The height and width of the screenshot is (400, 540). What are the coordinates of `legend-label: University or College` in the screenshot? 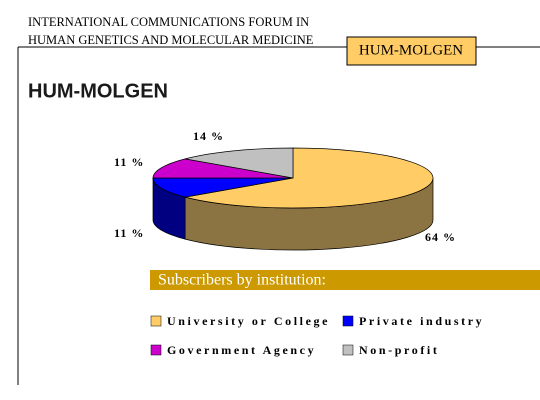 It's located at (248, 321).